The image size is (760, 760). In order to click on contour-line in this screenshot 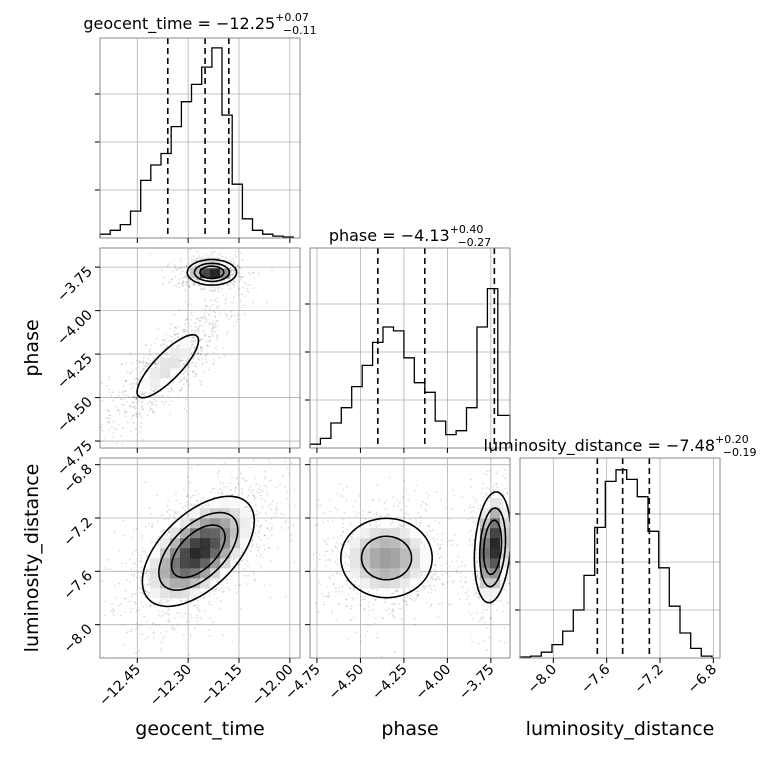, I will do `click(212, 272)`.